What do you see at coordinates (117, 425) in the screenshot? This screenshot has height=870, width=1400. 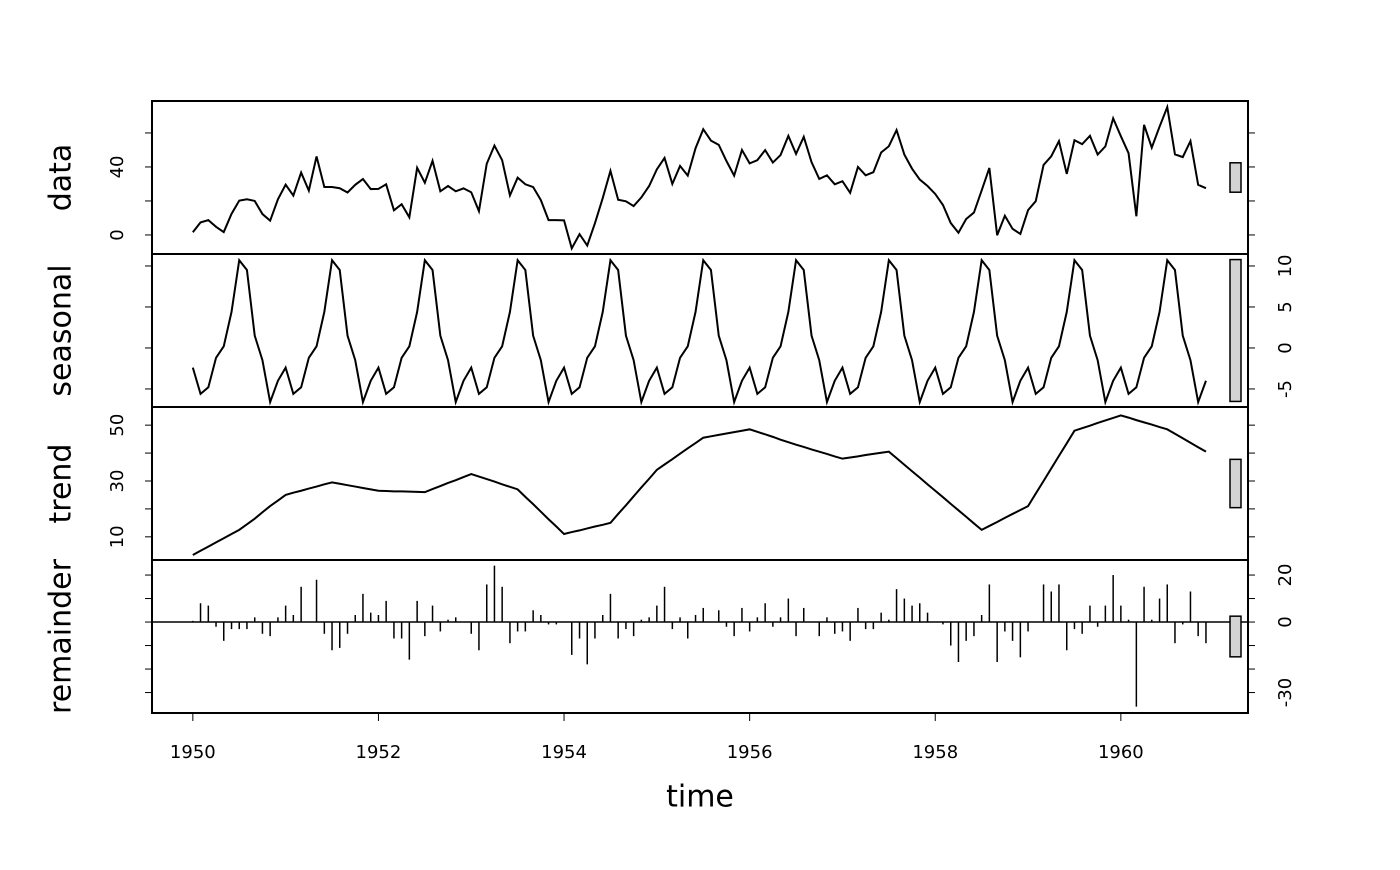 I see `y-tick-label: 50` at bounding box center [117, 425].